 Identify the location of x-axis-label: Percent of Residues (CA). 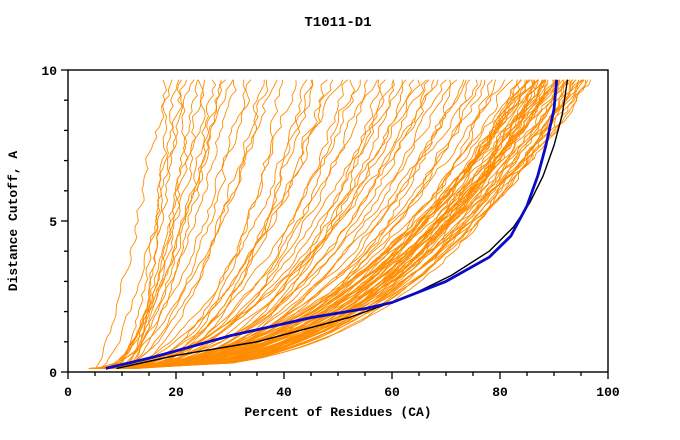
(337, 412).